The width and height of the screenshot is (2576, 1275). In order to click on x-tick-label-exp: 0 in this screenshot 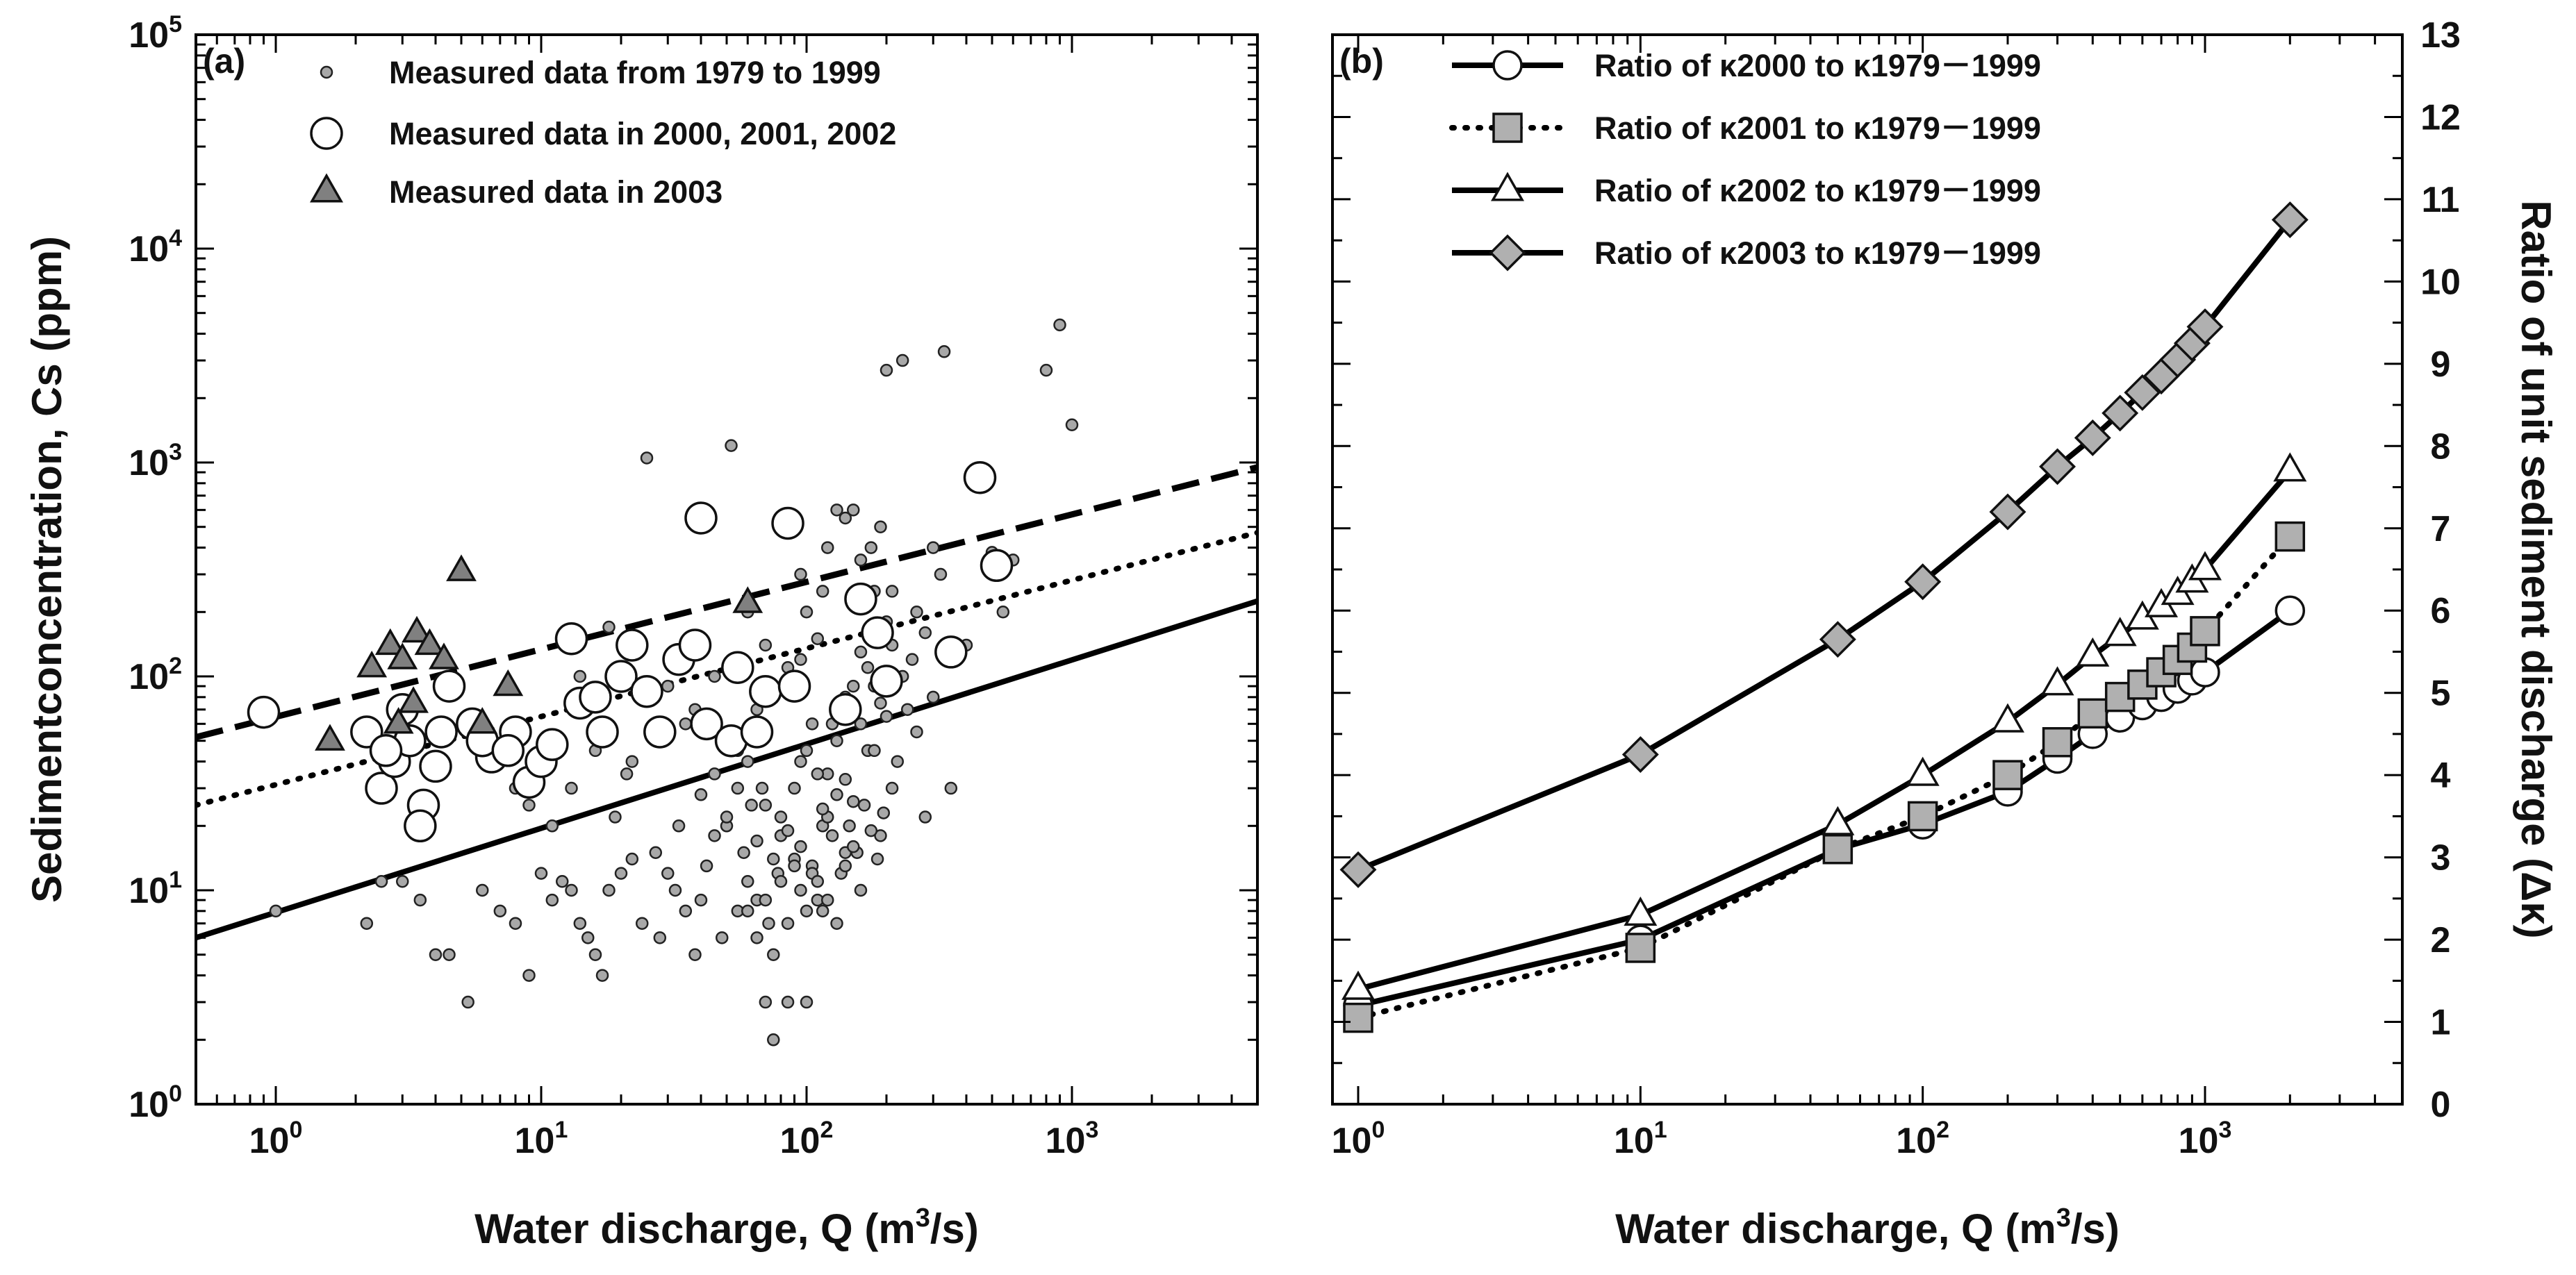, I will do `click(296, 1130)`.